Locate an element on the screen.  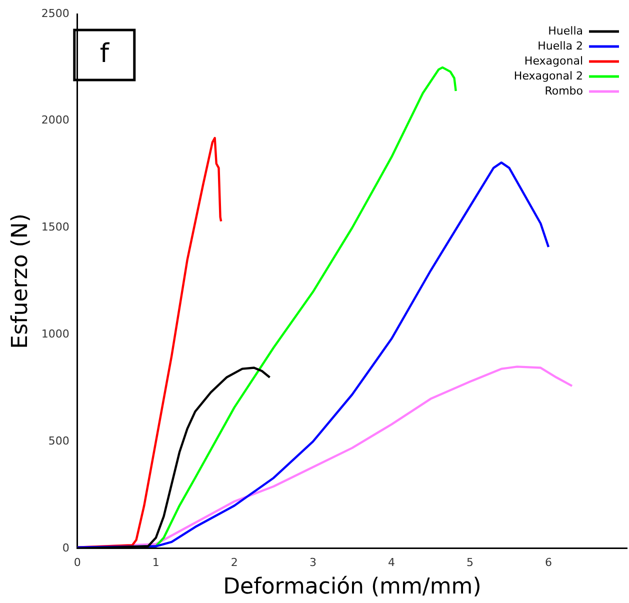
legend-label: Hexagonal 2 is located at coordinates (548, 75).